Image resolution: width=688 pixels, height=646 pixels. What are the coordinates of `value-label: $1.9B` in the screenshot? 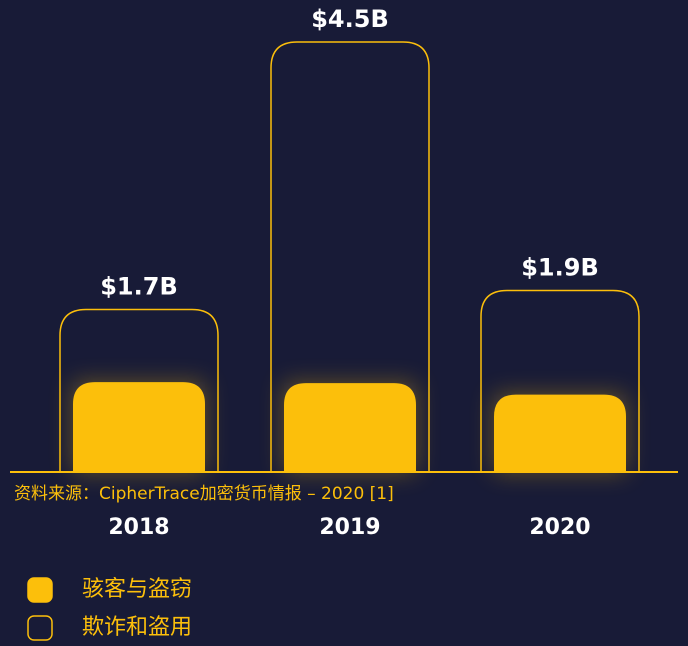 It's located at (560, 267).